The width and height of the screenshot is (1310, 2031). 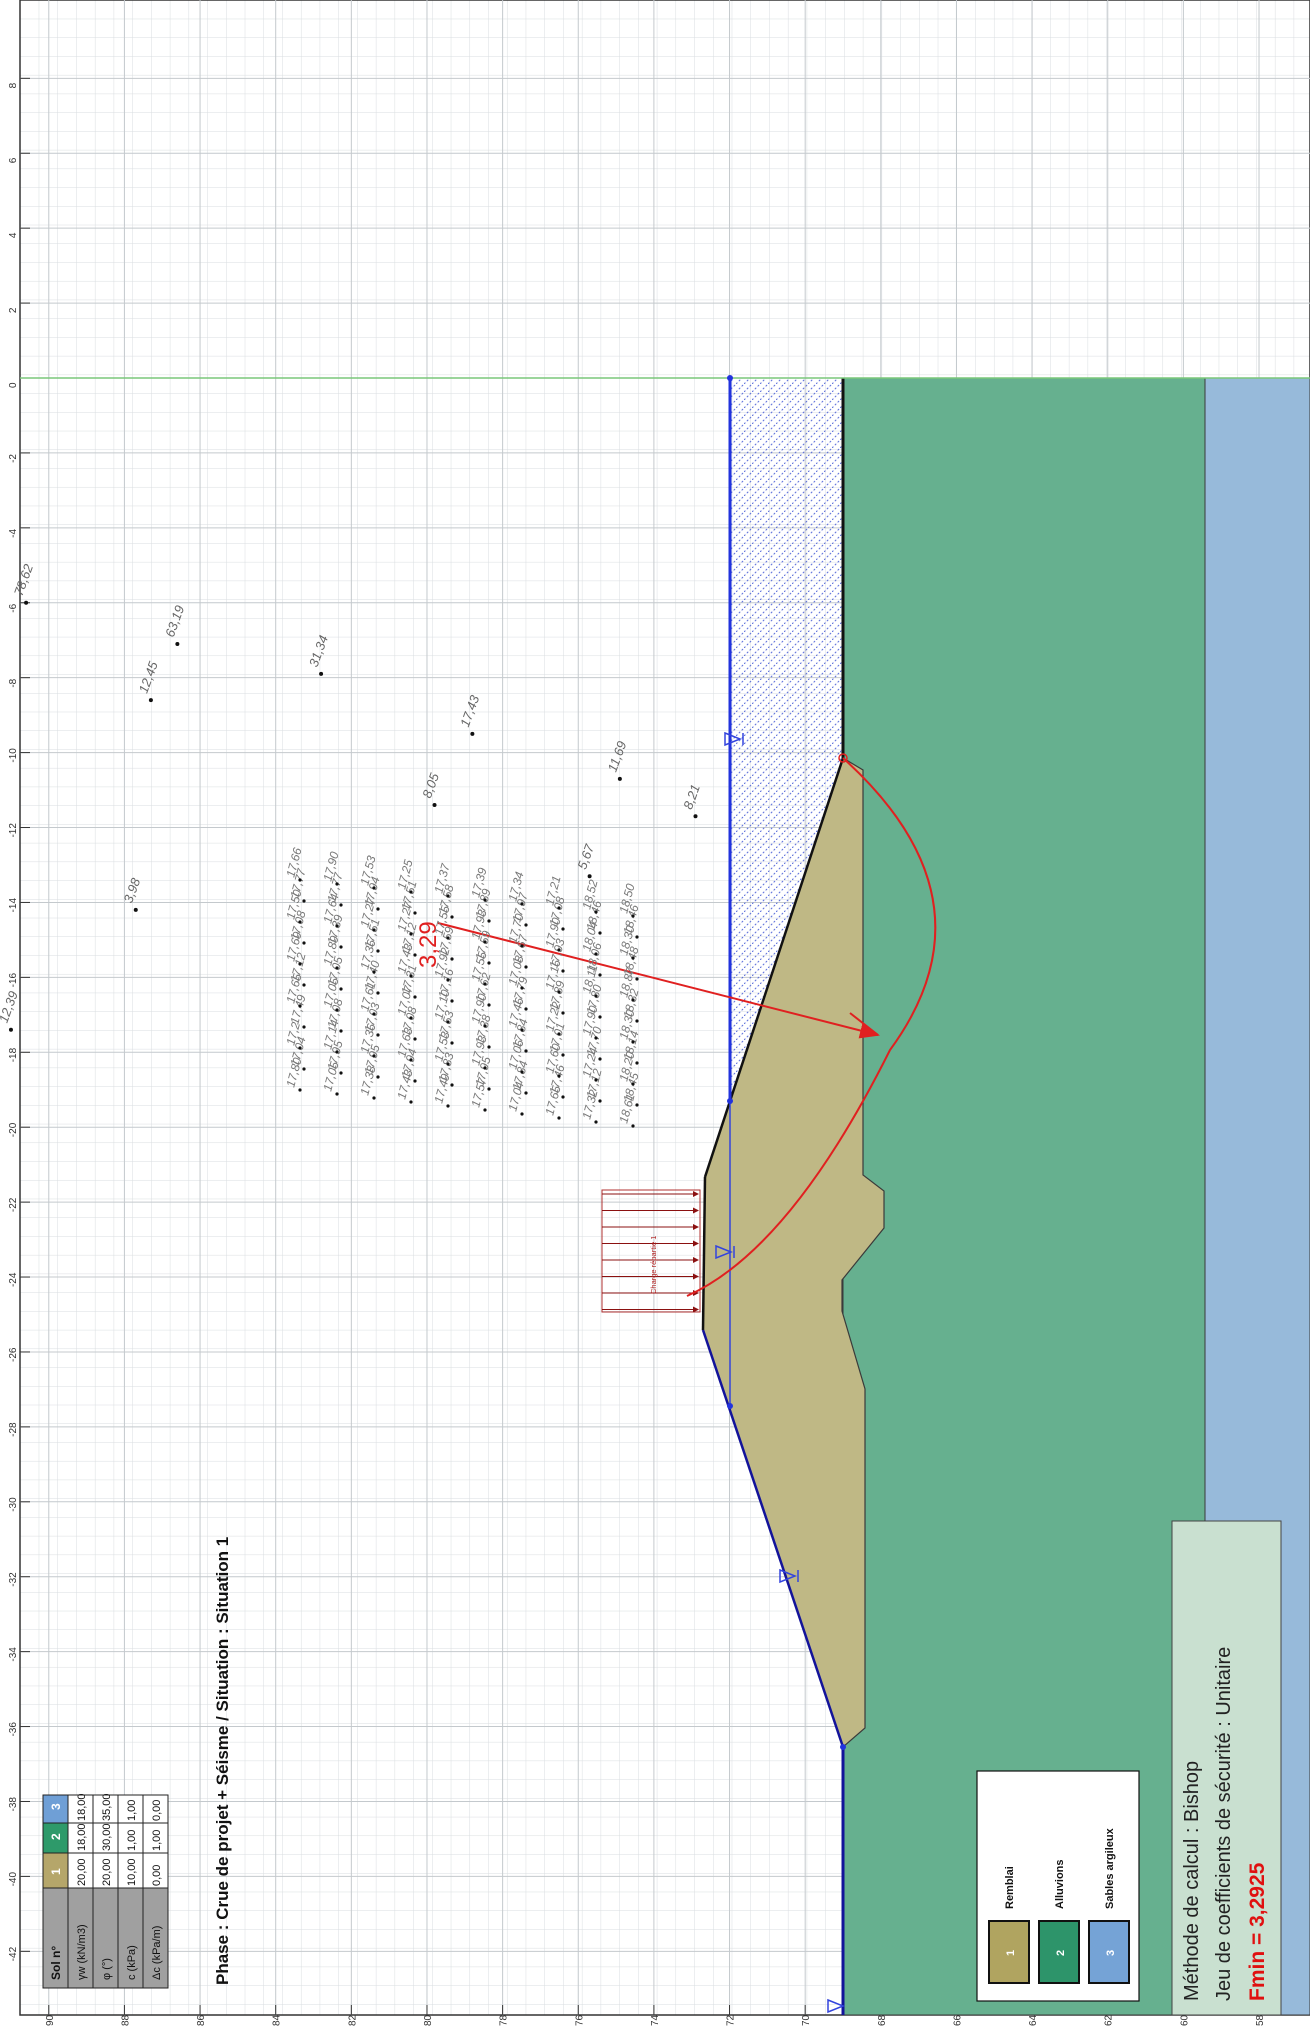 What do you see at coordinates (13, 1054) in the screenshot?
I see `h-axis-tick-label: -18` at bounding box center [13, 1054].